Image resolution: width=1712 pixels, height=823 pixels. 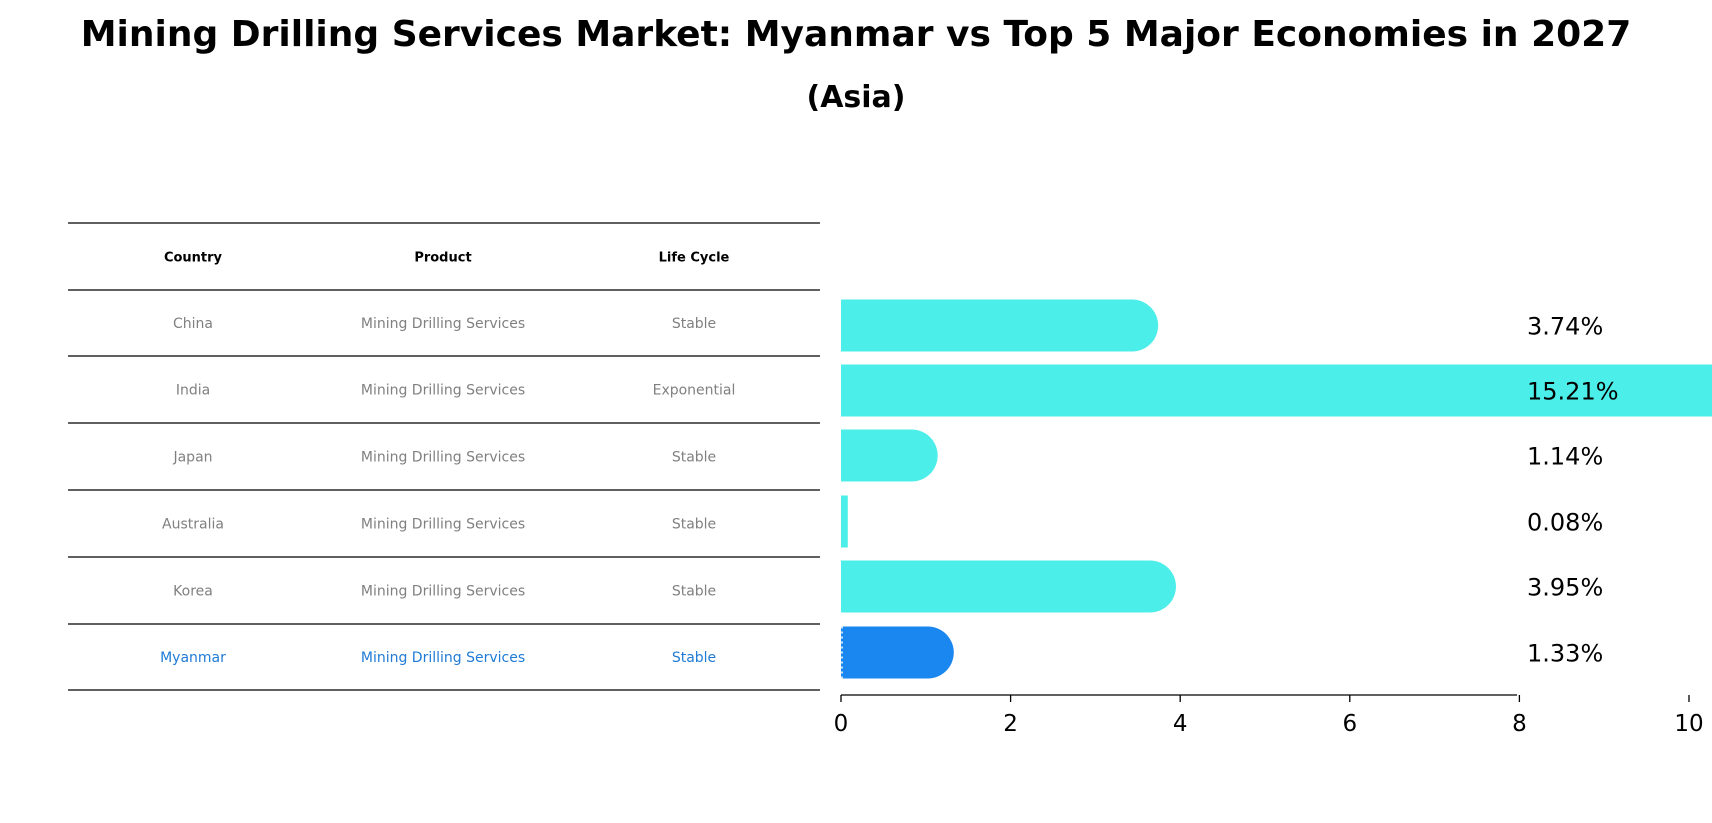 What do you see at coordinates (694, 391) in the screenshot?
I see `table-cell-life-cycle: Exponential` at bounding box center [694, 391].